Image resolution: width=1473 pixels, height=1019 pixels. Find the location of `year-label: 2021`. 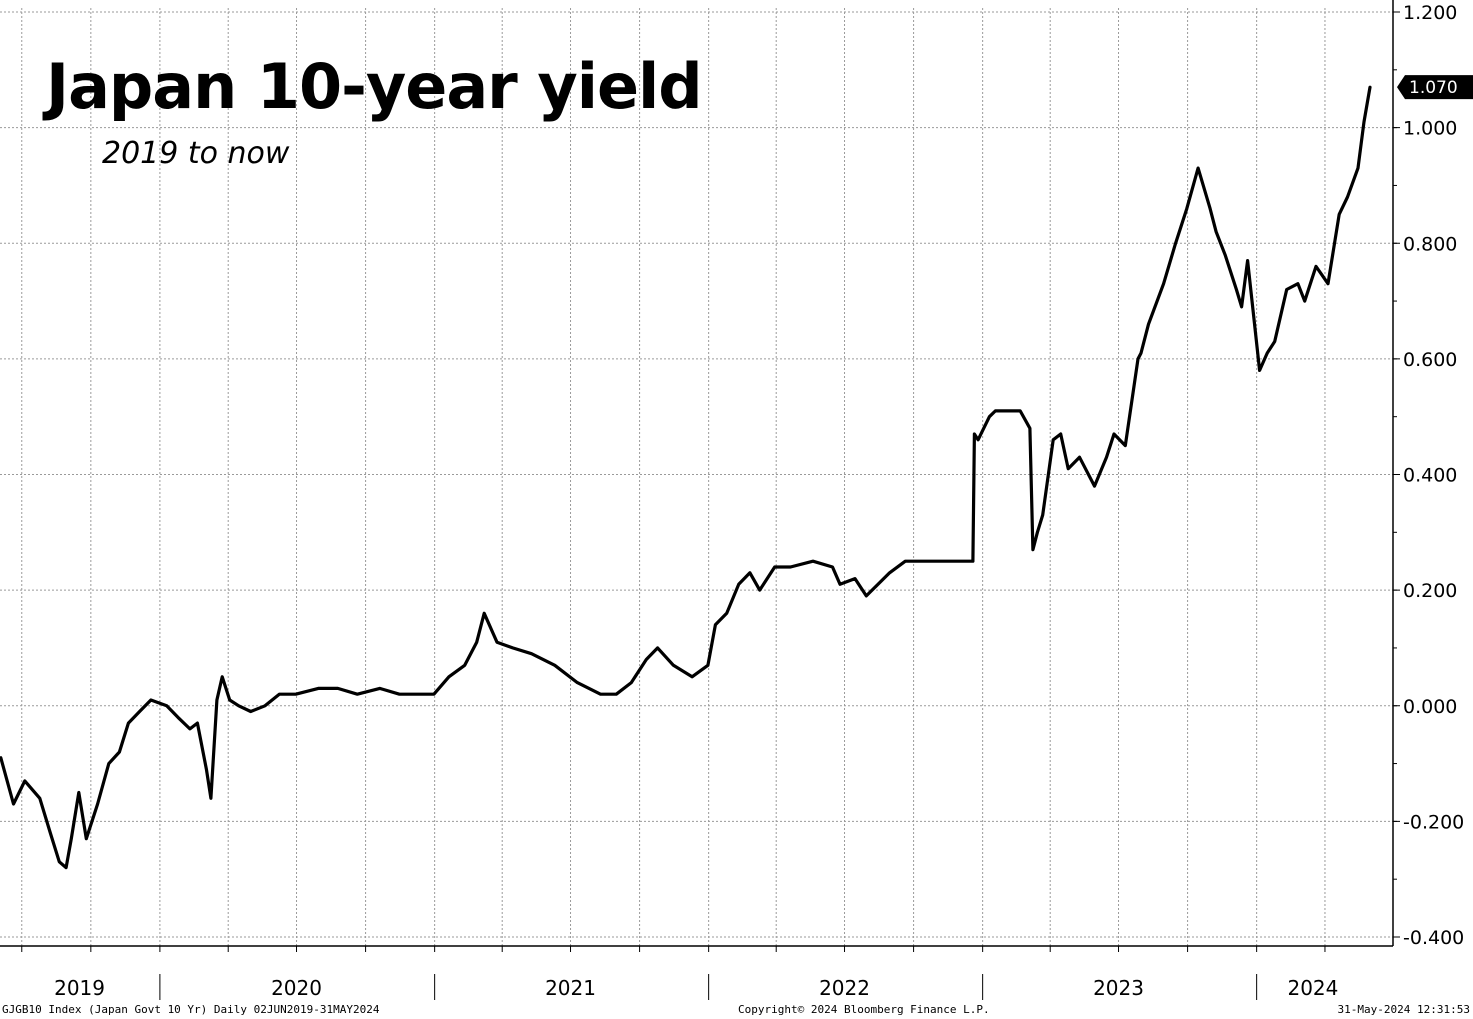

year-label: 2021 is located at coordinates (570, 988).